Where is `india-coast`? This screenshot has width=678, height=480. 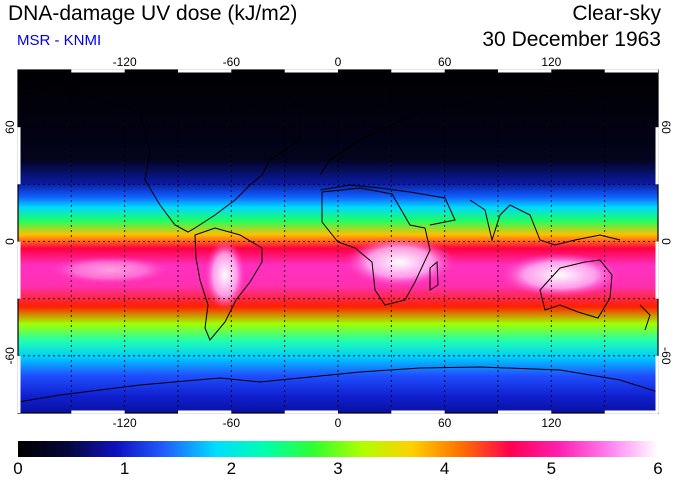 india-coast is located at coordinates (490, 220).